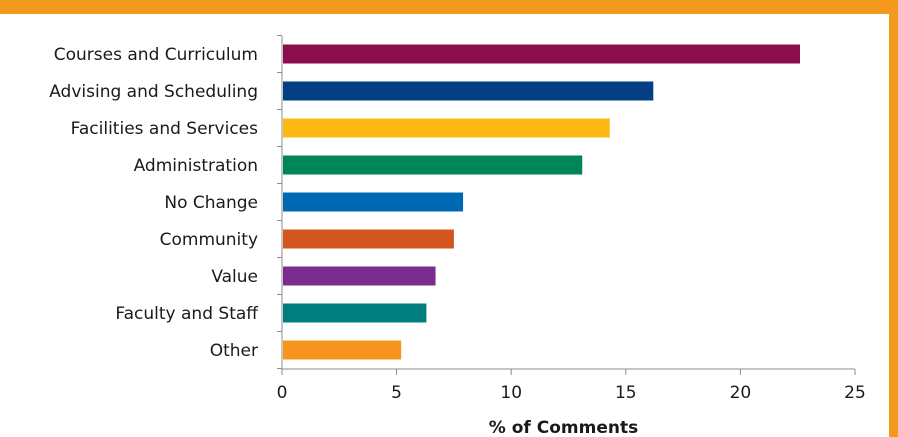  What do you see at coordinates (153, 92) in the screenshot?
I see `category-label: Advising and Scheduling` at bounding box center [153, 92].